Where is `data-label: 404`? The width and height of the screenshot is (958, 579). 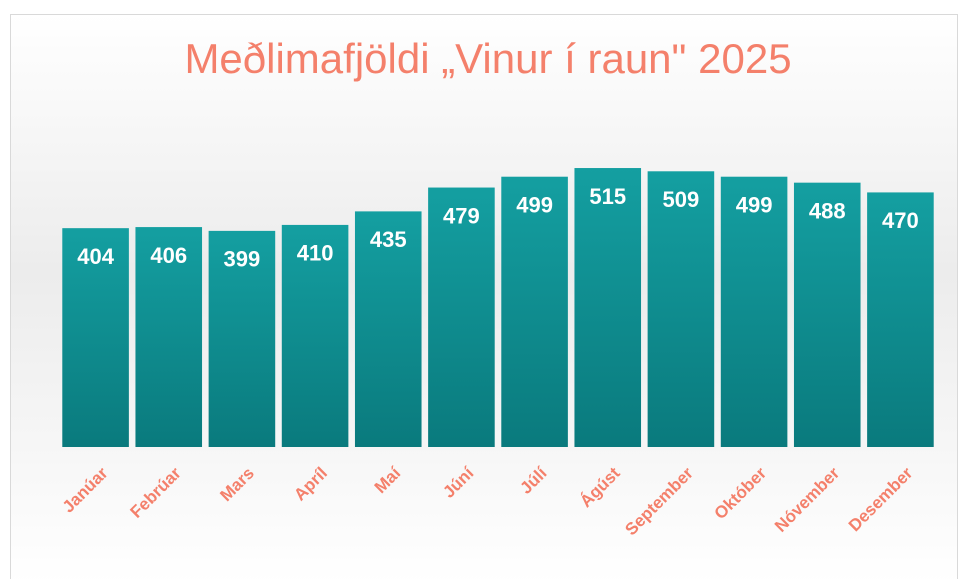
data-label: 404 is located at coordinates (95, 256).